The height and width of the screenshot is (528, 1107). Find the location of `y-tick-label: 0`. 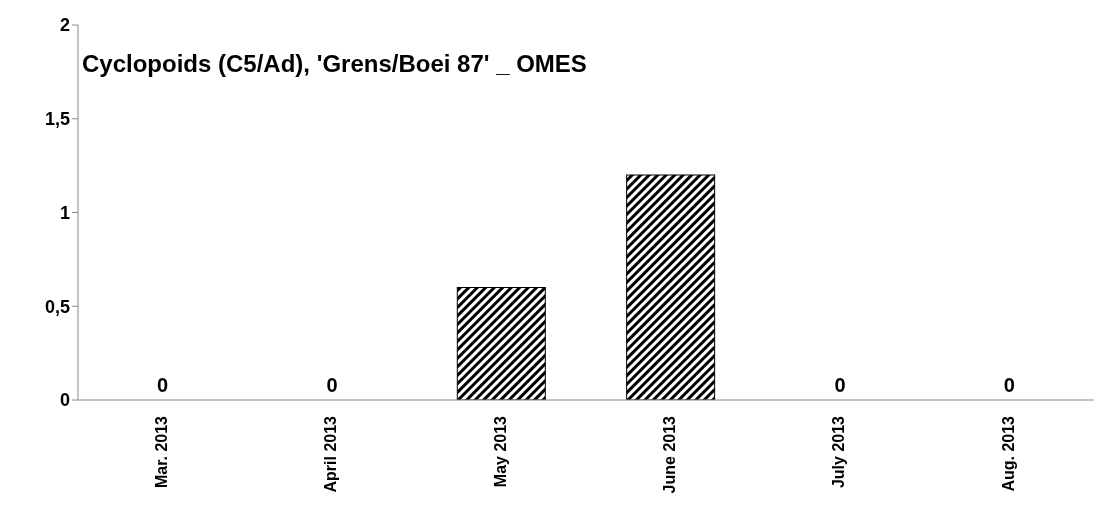

y-tick-label: 0 is located at coordinates (64, 400).